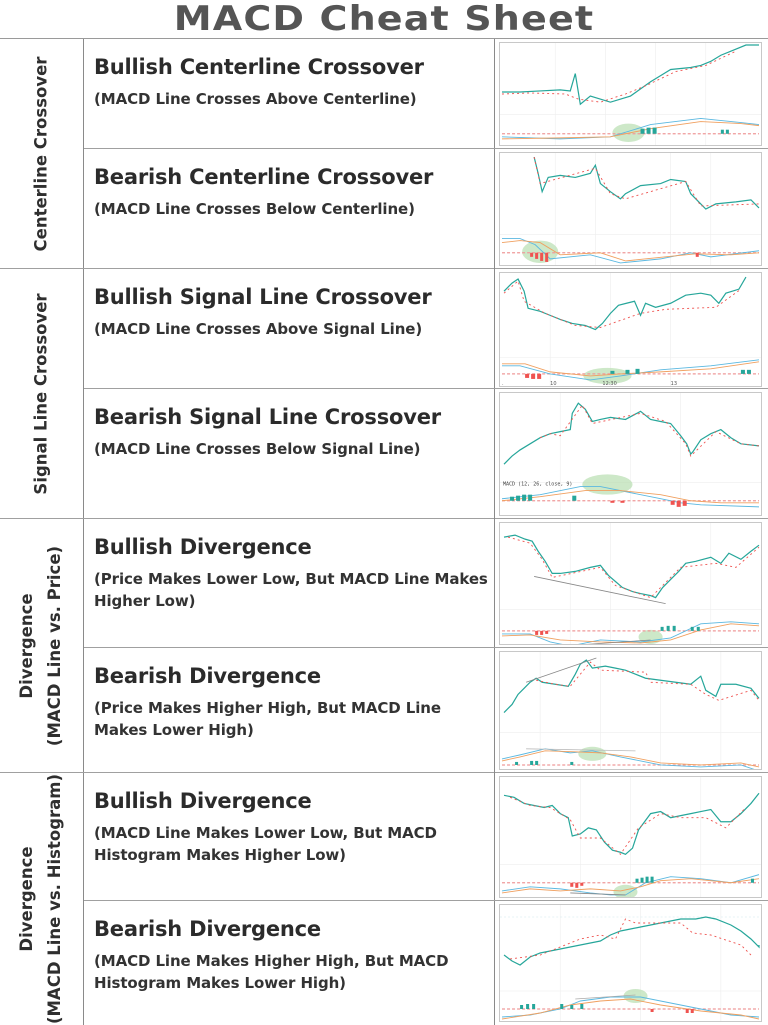 The width and height of the screenshot is (768, 1025). I want to click on row-heading: Bearish Signal Line Crossover, so click(267, 417).